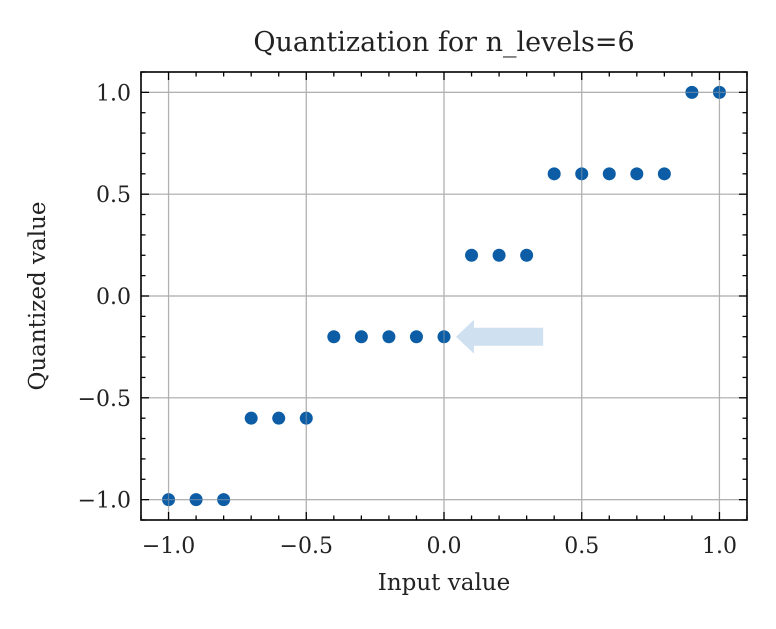  What do you see at coordinates (443, 42) in the screenshot?
I see `chart-title: Quantization for n_levels=6` at bounding box center [443, 42].